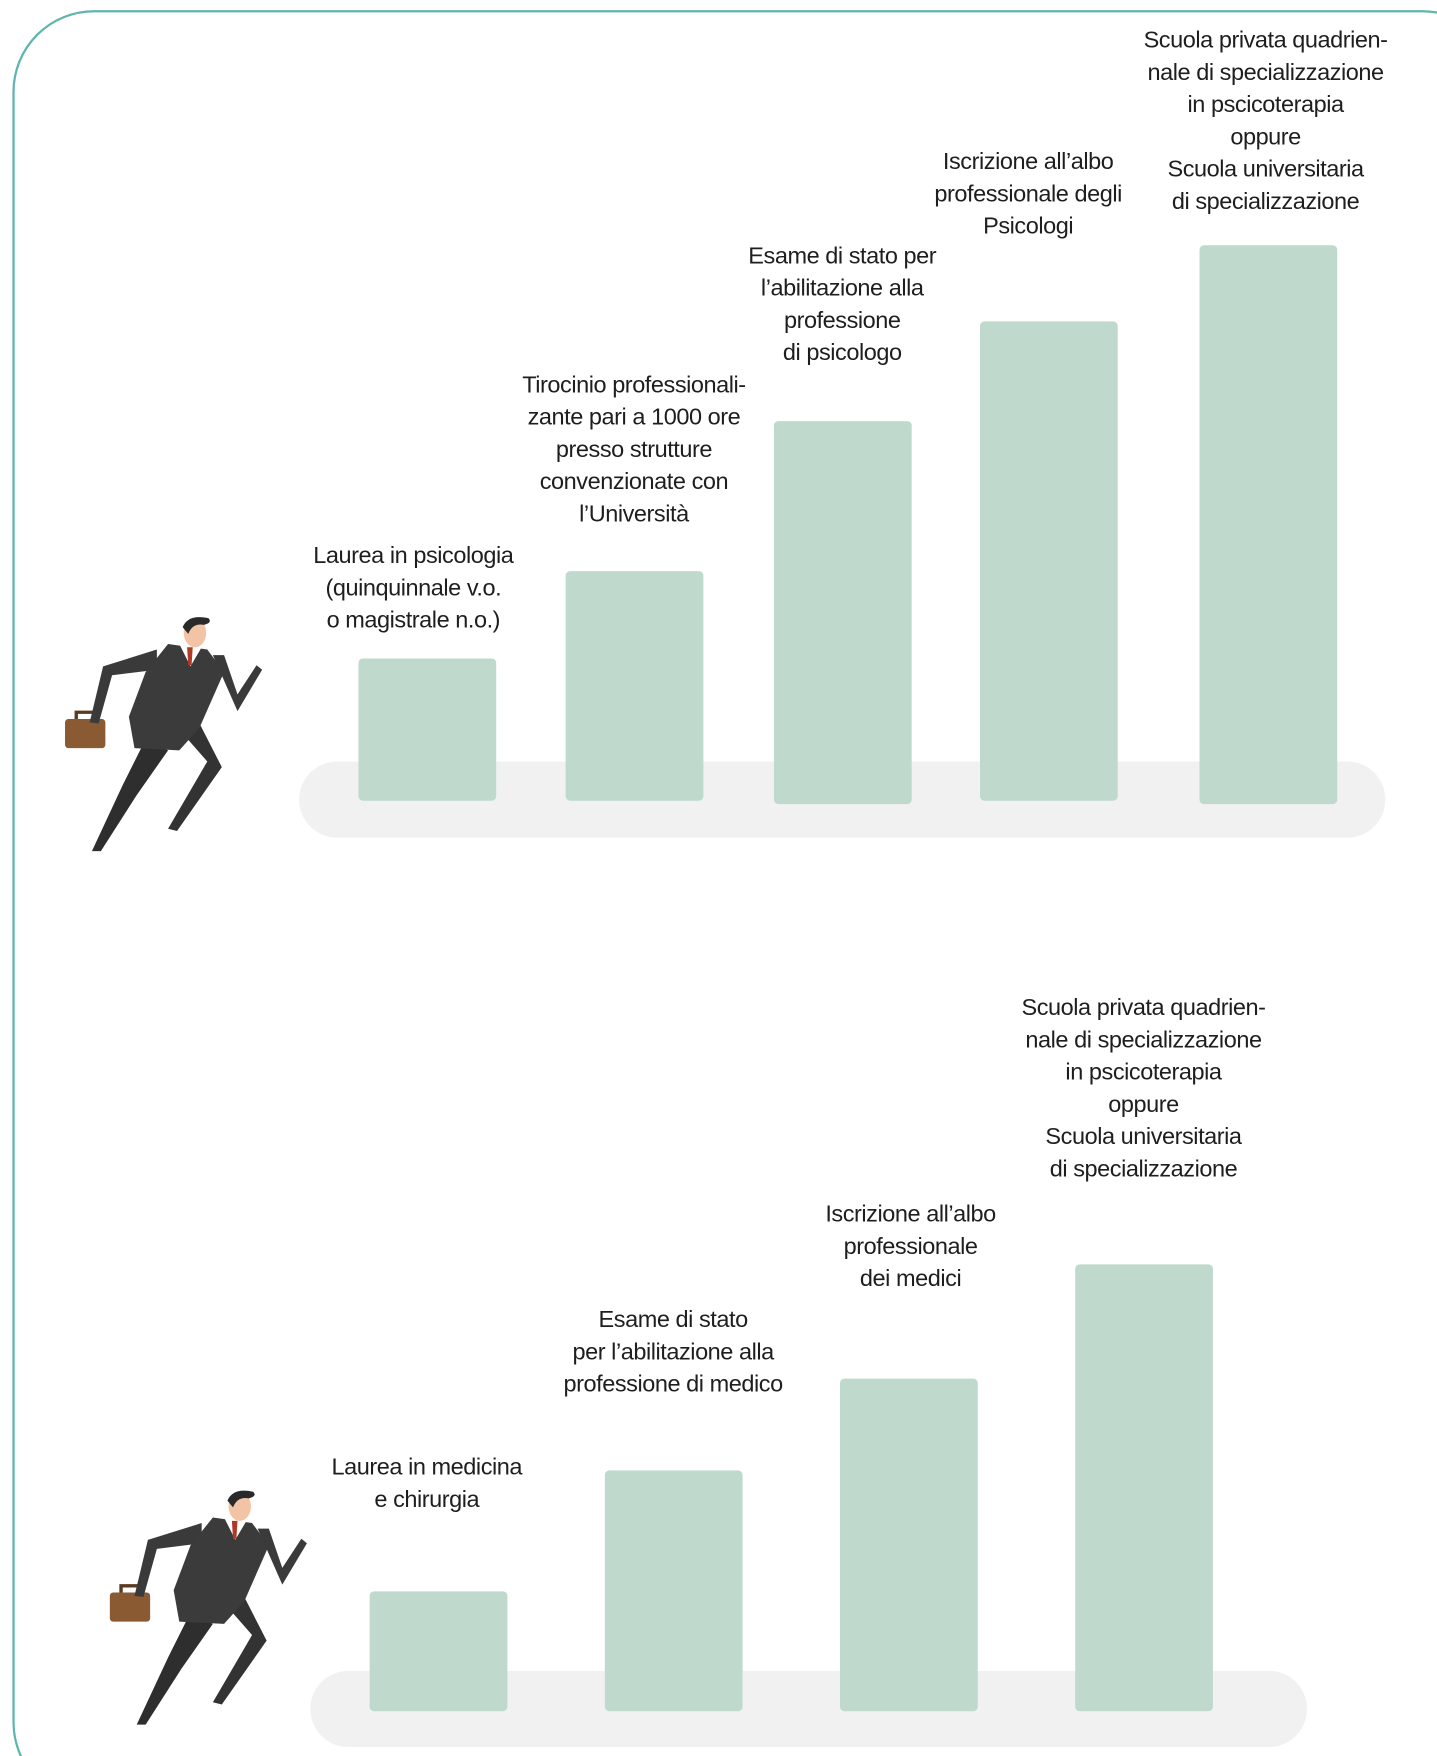  I want to click on step-label: professione di medico, so click(674, 1384).